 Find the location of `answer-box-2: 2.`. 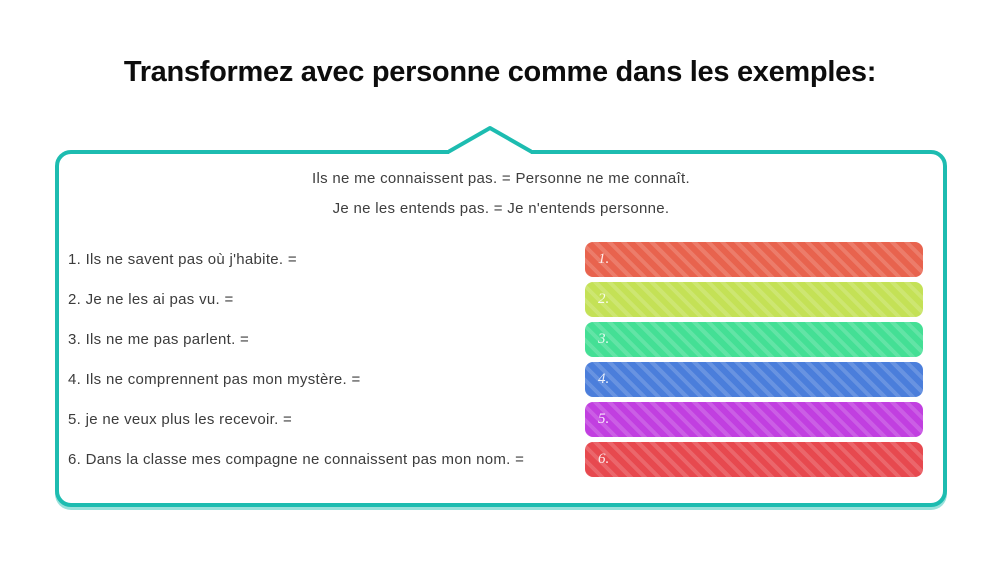

answer-box-2: 2. is located at coordinates (754, 299).